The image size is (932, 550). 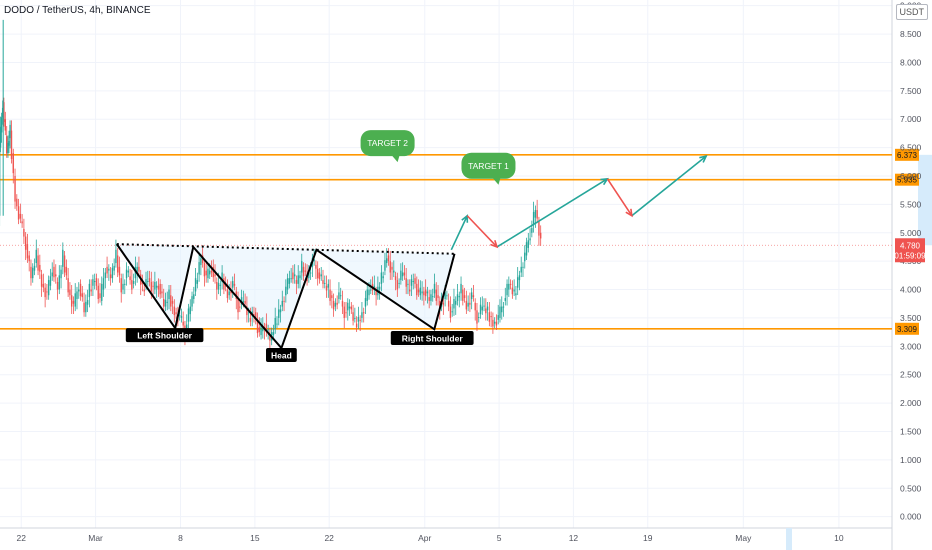 I want to click on y-tick-label: 5.000, so click(x=911, y=233).